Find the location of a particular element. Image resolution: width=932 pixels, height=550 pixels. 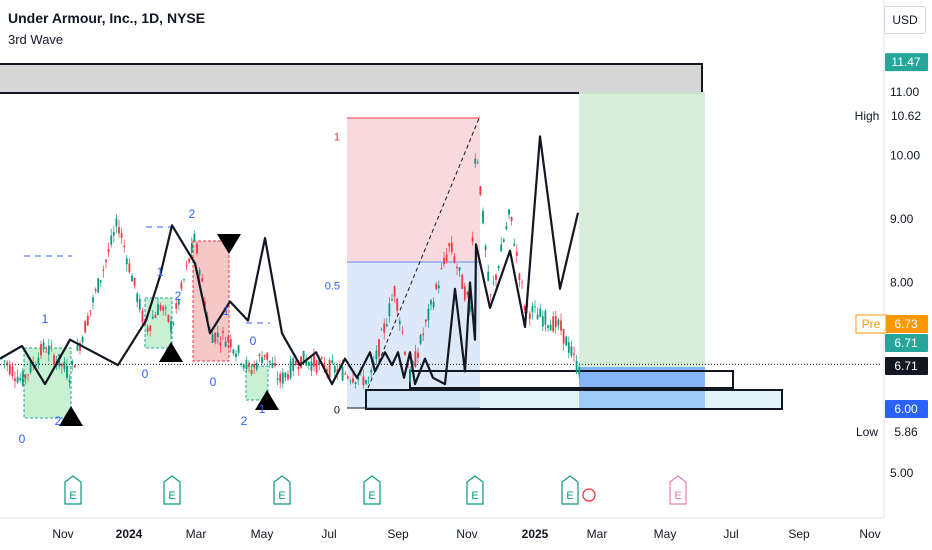

fib-upper-zone is located at coordinates (413, 190).